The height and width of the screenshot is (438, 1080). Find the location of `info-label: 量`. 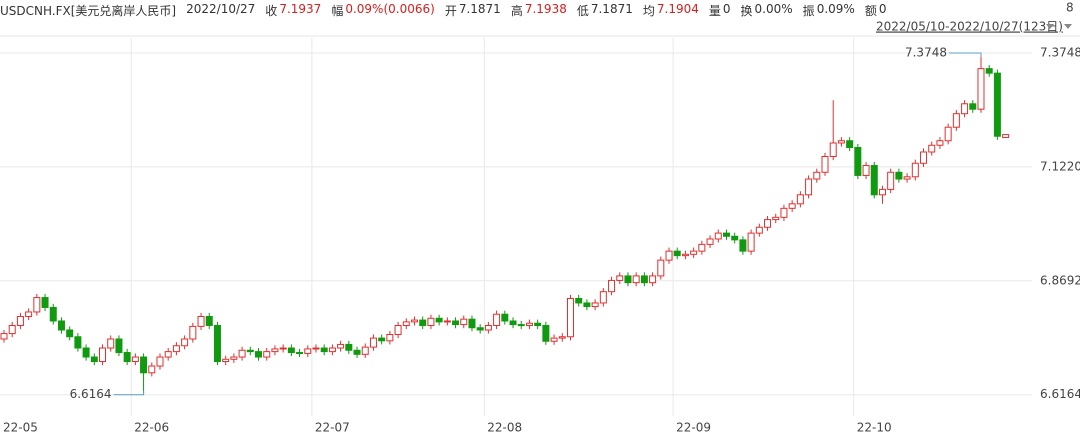

info-label: 量 is located at coordinates (714, 11).